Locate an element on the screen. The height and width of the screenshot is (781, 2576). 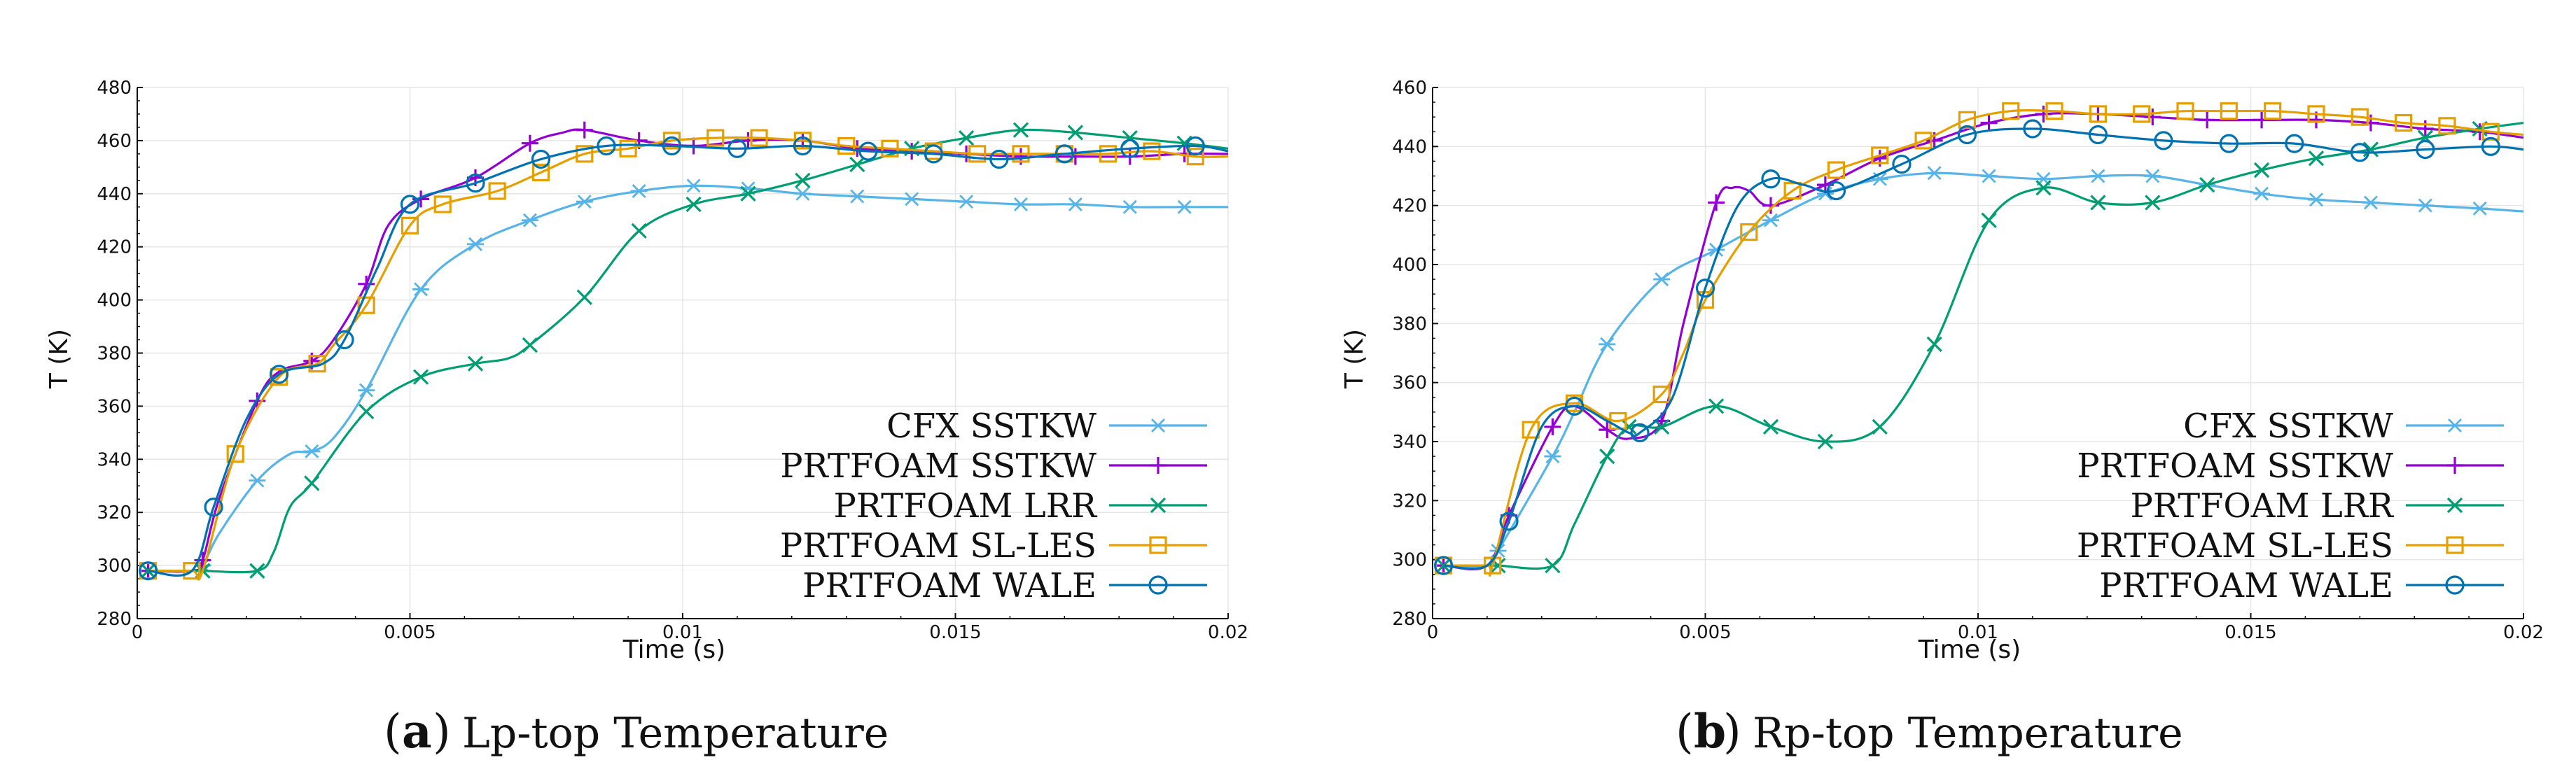
caption-text-b: Rp-top Temperature is located at coordinates (1968, 733).